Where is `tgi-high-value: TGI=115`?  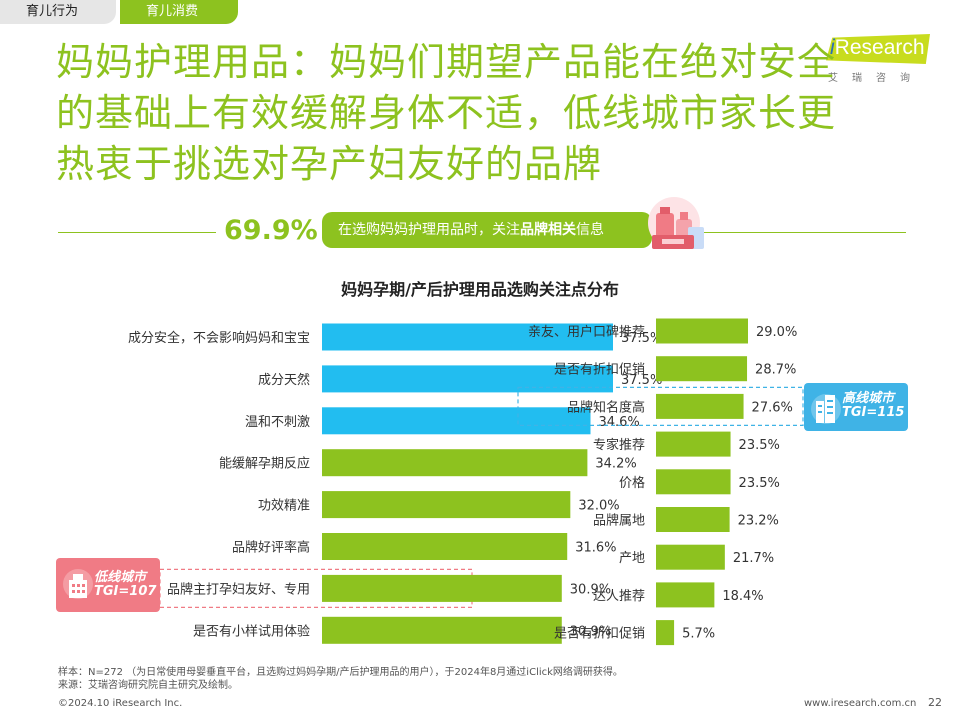
tgi-high-value: TGI=115 is located at coordinates (873, 412).